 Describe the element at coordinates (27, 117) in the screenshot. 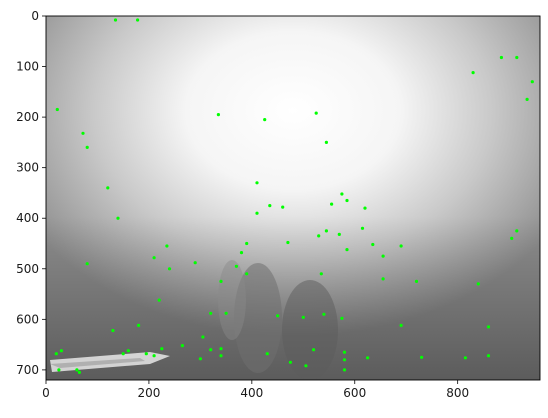

I see `y-tick-label: 200` at that location.